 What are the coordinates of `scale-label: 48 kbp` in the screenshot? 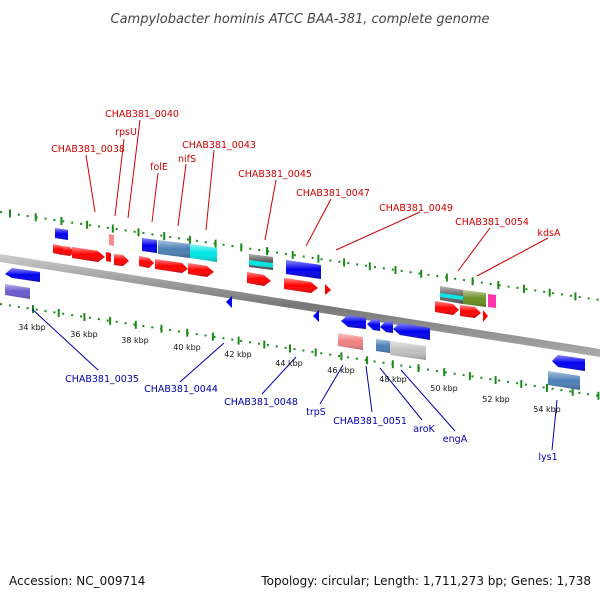 It's located at (393, 379).